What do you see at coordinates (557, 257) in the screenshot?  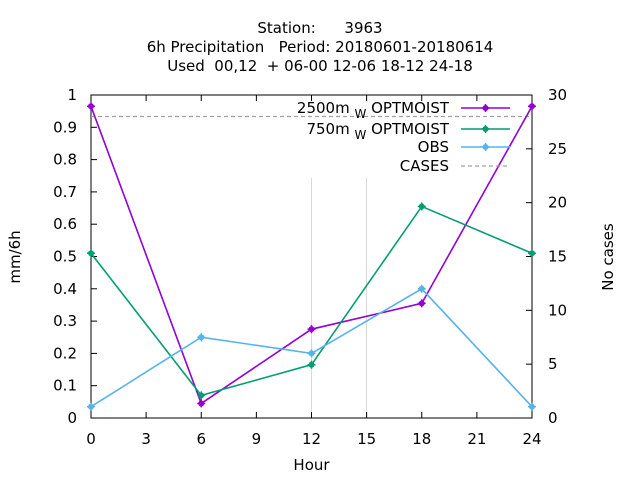 I see `y2-tick-label: 15` at bounding box center [557, 257].